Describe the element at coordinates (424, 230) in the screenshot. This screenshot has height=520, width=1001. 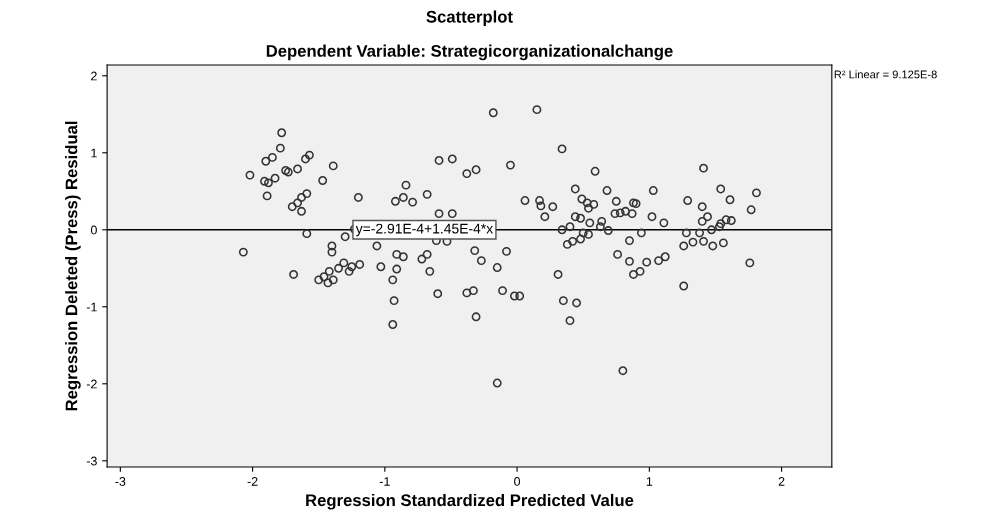
I see `annotation: y=-2.91E-4+1.45E-4*x` at that location.